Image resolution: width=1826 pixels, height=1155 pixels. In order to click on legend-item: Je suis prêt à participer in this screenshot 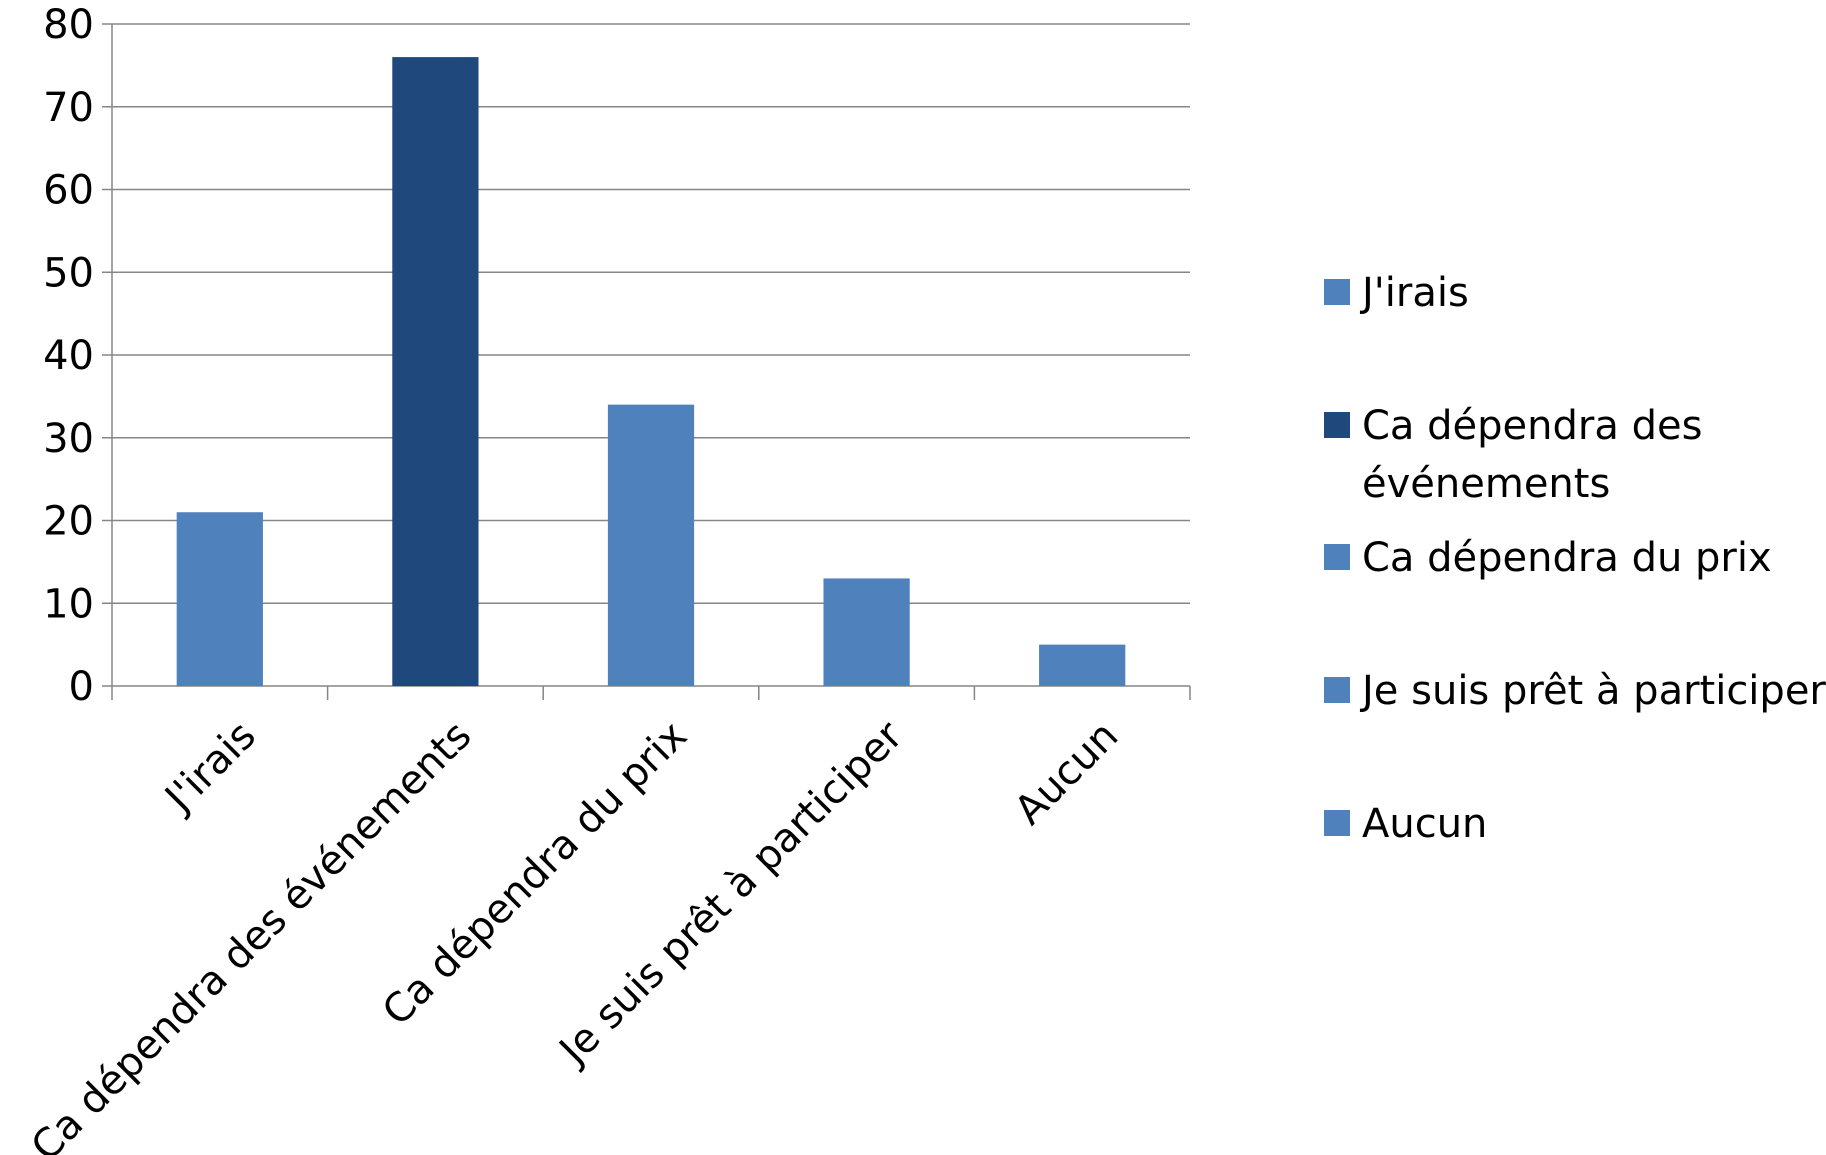, I will do `click(1575, 691)`.